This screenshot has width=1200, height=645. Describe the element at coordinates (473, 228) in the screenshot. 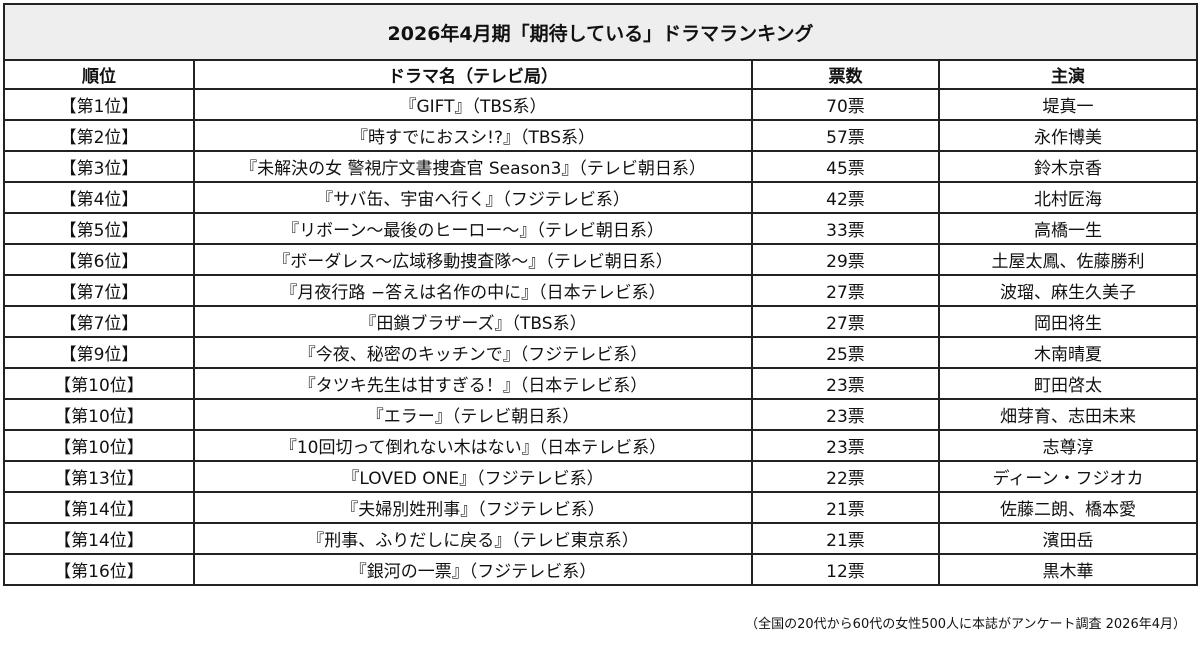

I see `drama-cell: 『リボーン〜最後のヒーロー〜』（テレビ朝日系）` at that location.